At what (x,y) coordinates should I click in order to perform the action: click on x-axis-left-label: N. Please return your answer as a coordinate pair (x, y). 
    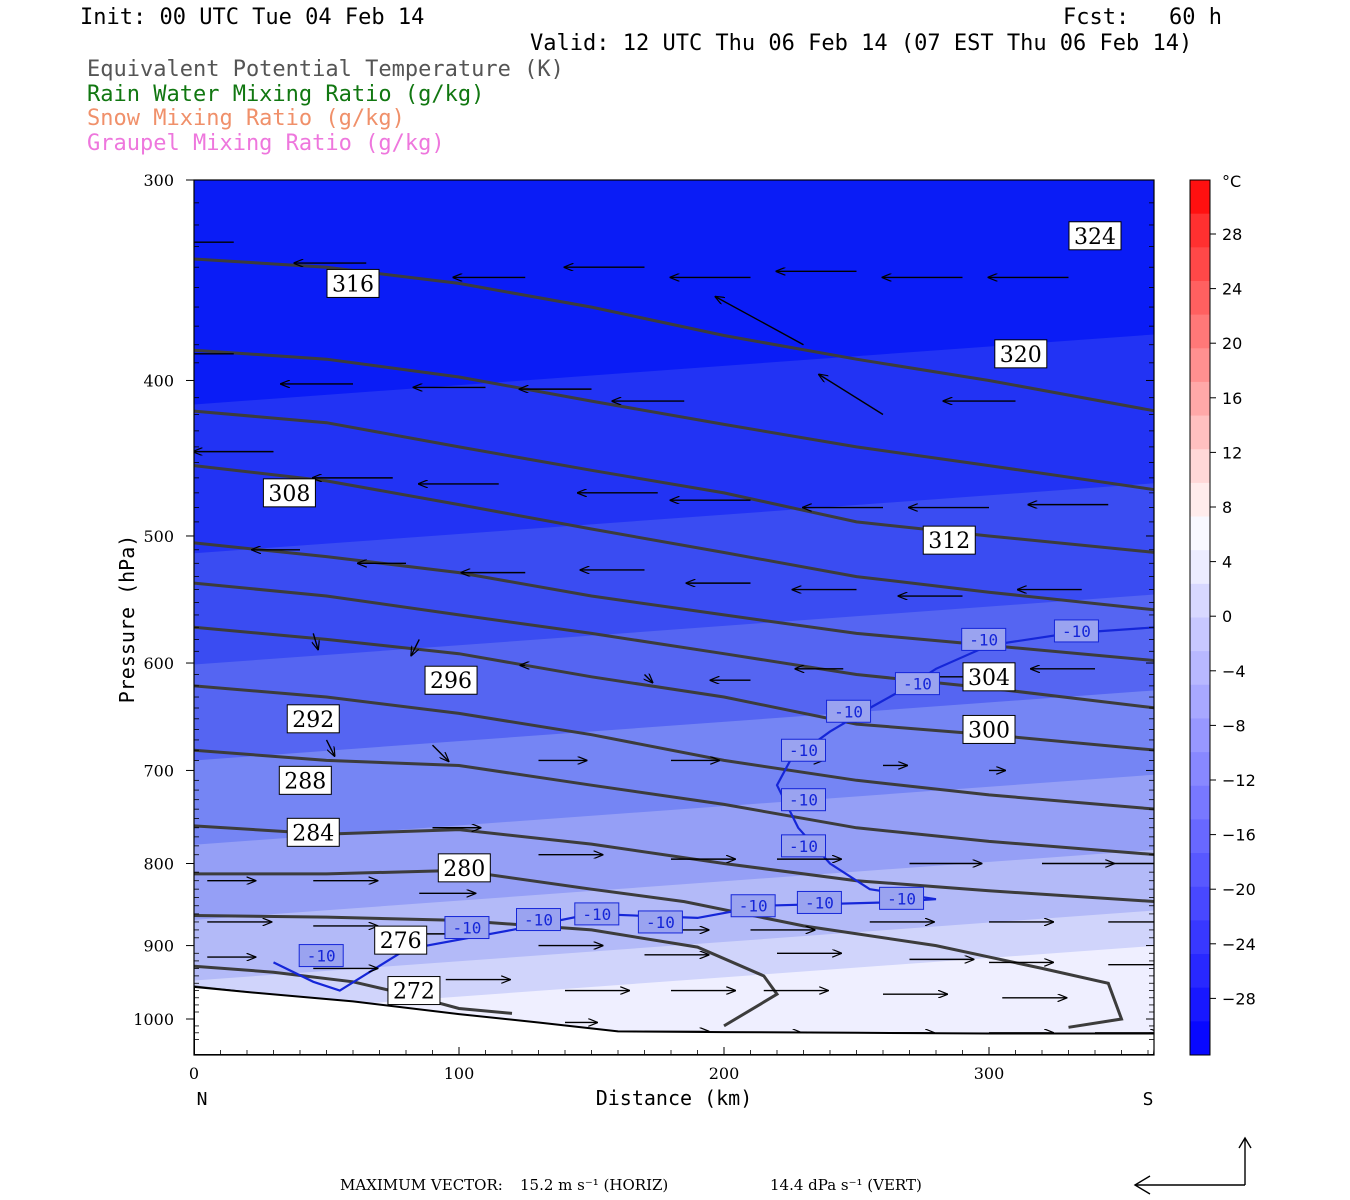
    Looking at the image, I should click on (202, 1099).